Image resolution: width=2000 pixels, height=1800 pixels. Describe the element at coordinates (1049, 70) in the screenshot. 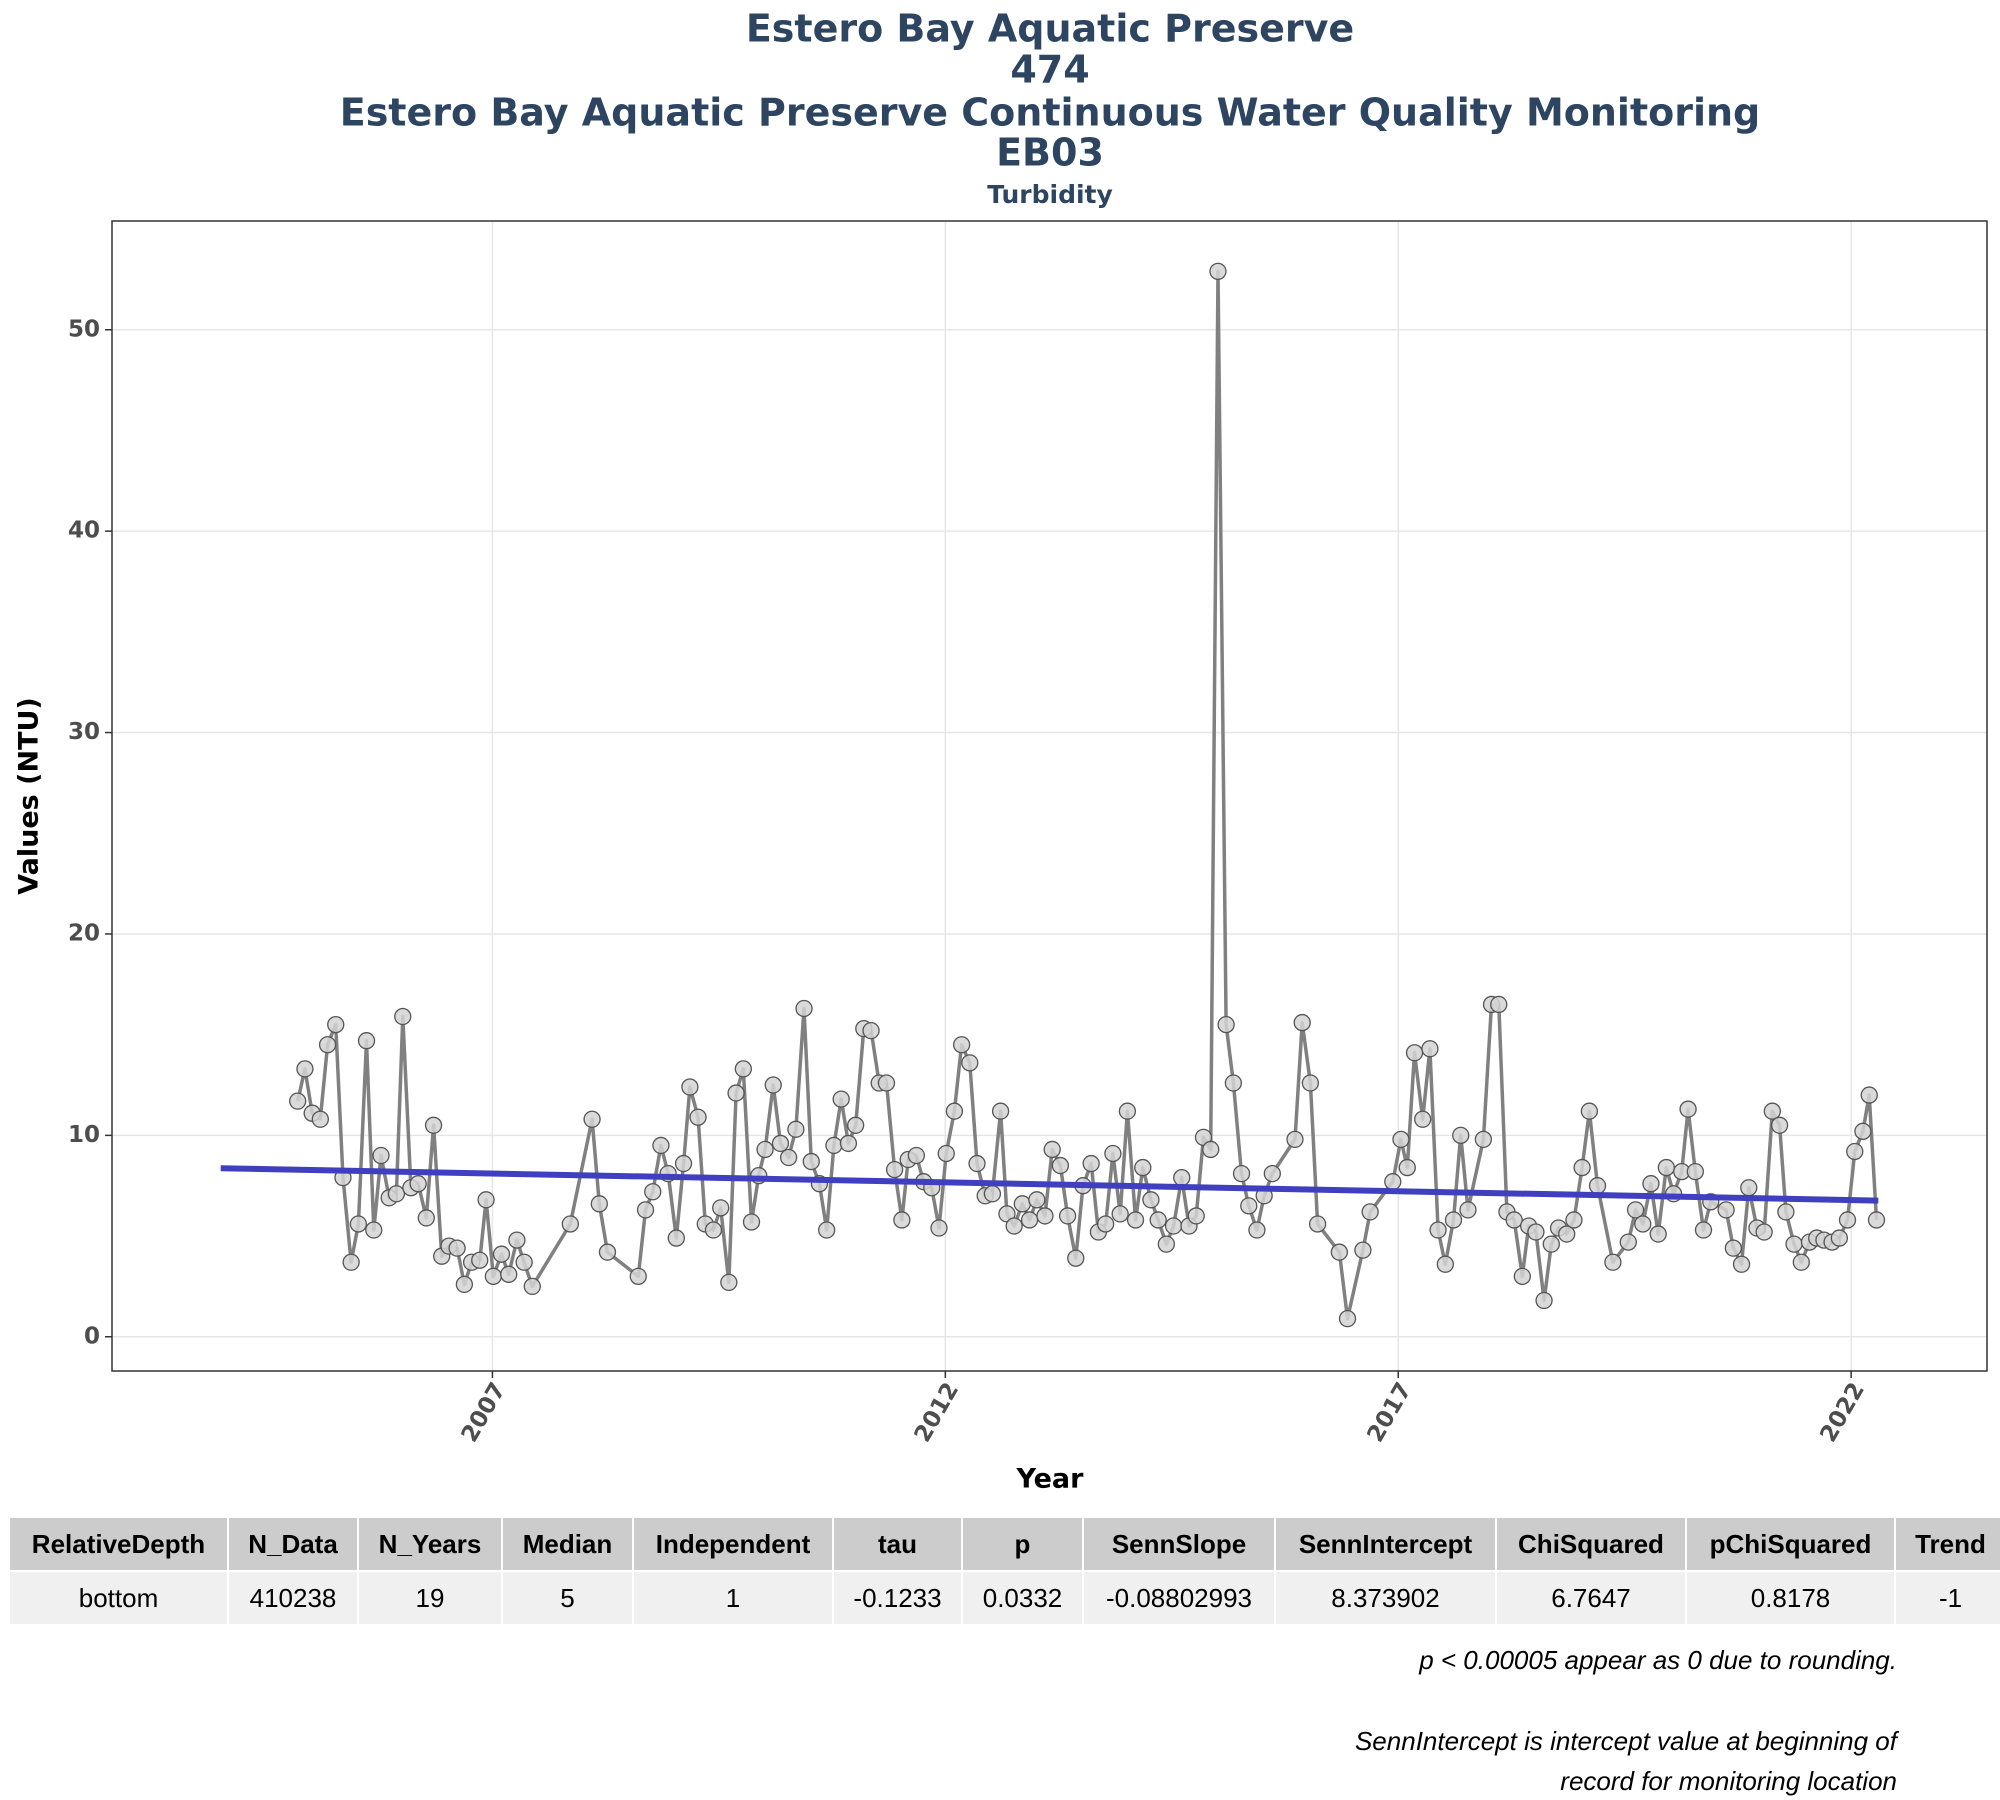

I see `chart-title: 474` at that location.